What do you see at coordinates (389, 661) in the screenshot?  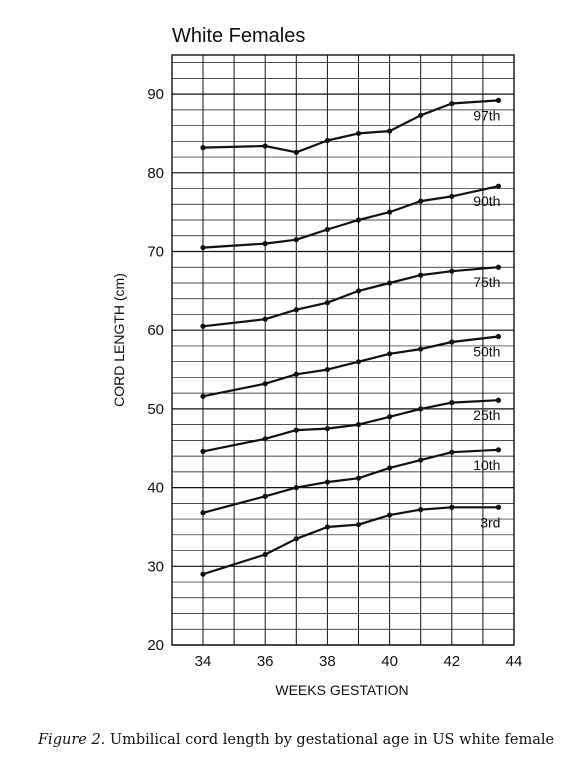 I see `x-tick-label: 40` at bounding box center [389, 661].